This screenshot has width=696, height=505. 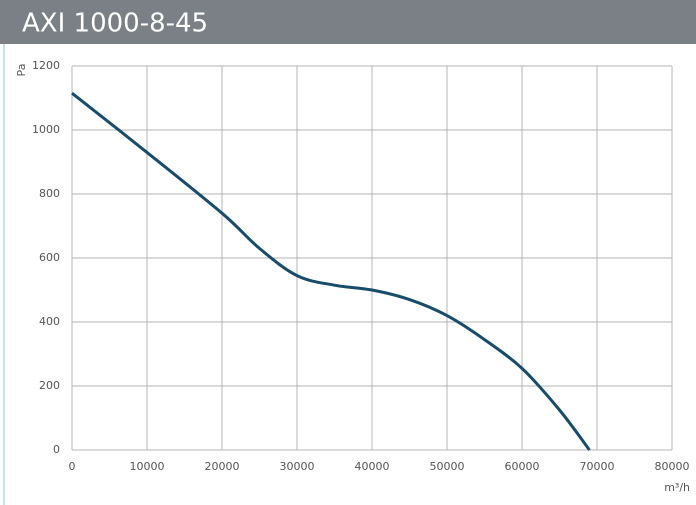 I want to click on x-axis-label: m³/h, so click(x=677, y=487).